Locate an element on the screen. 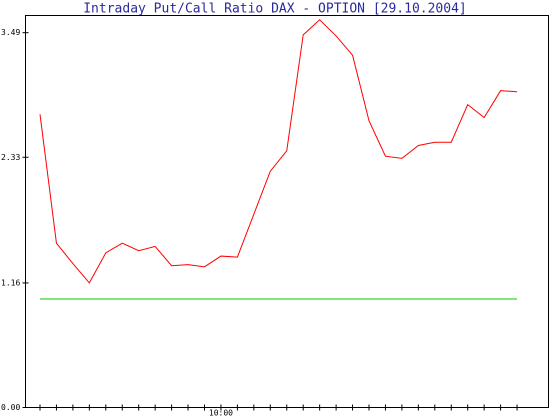  y-tick-label: 3.49 is located at coordinates (10, 32).